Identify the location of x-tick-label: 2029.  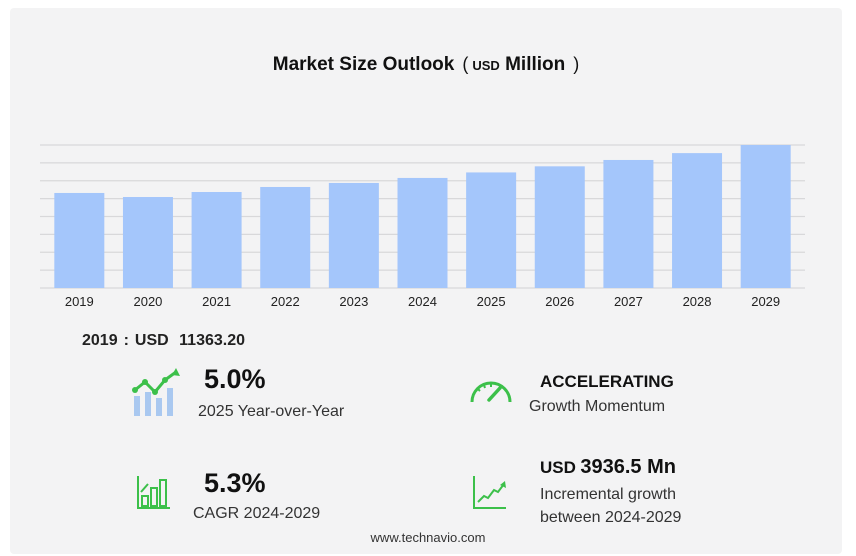
(765, 301).